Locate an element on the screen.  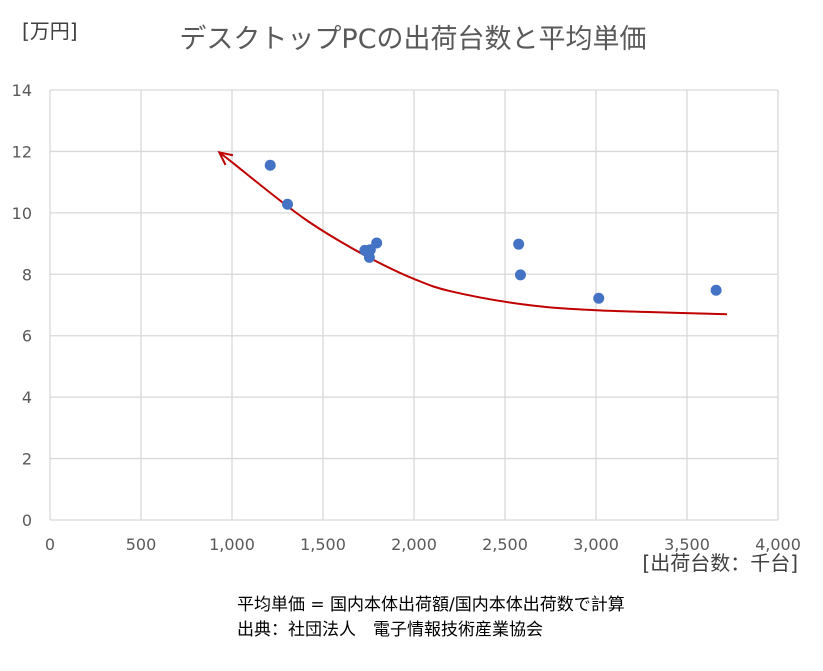
x-tick-label: 3,000 is located at coordinates (596, 544).